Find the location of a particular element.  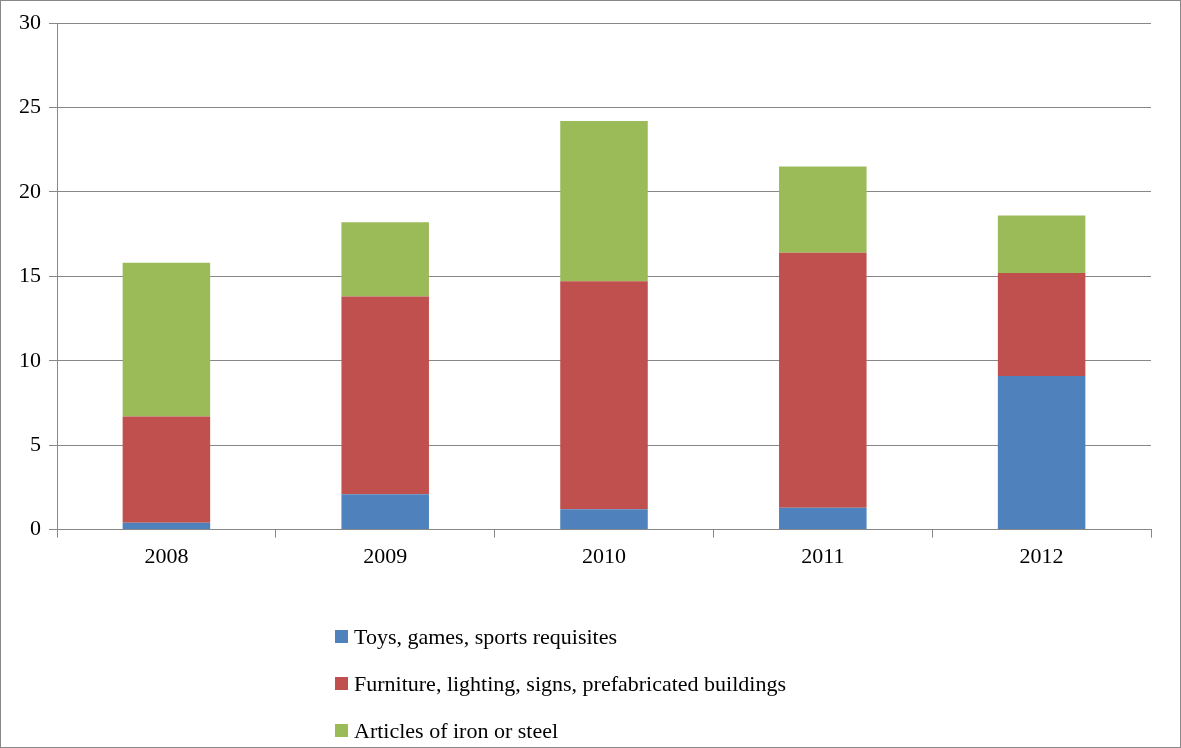

x-tick-label: 2008 is located at coordinates (166, 555).